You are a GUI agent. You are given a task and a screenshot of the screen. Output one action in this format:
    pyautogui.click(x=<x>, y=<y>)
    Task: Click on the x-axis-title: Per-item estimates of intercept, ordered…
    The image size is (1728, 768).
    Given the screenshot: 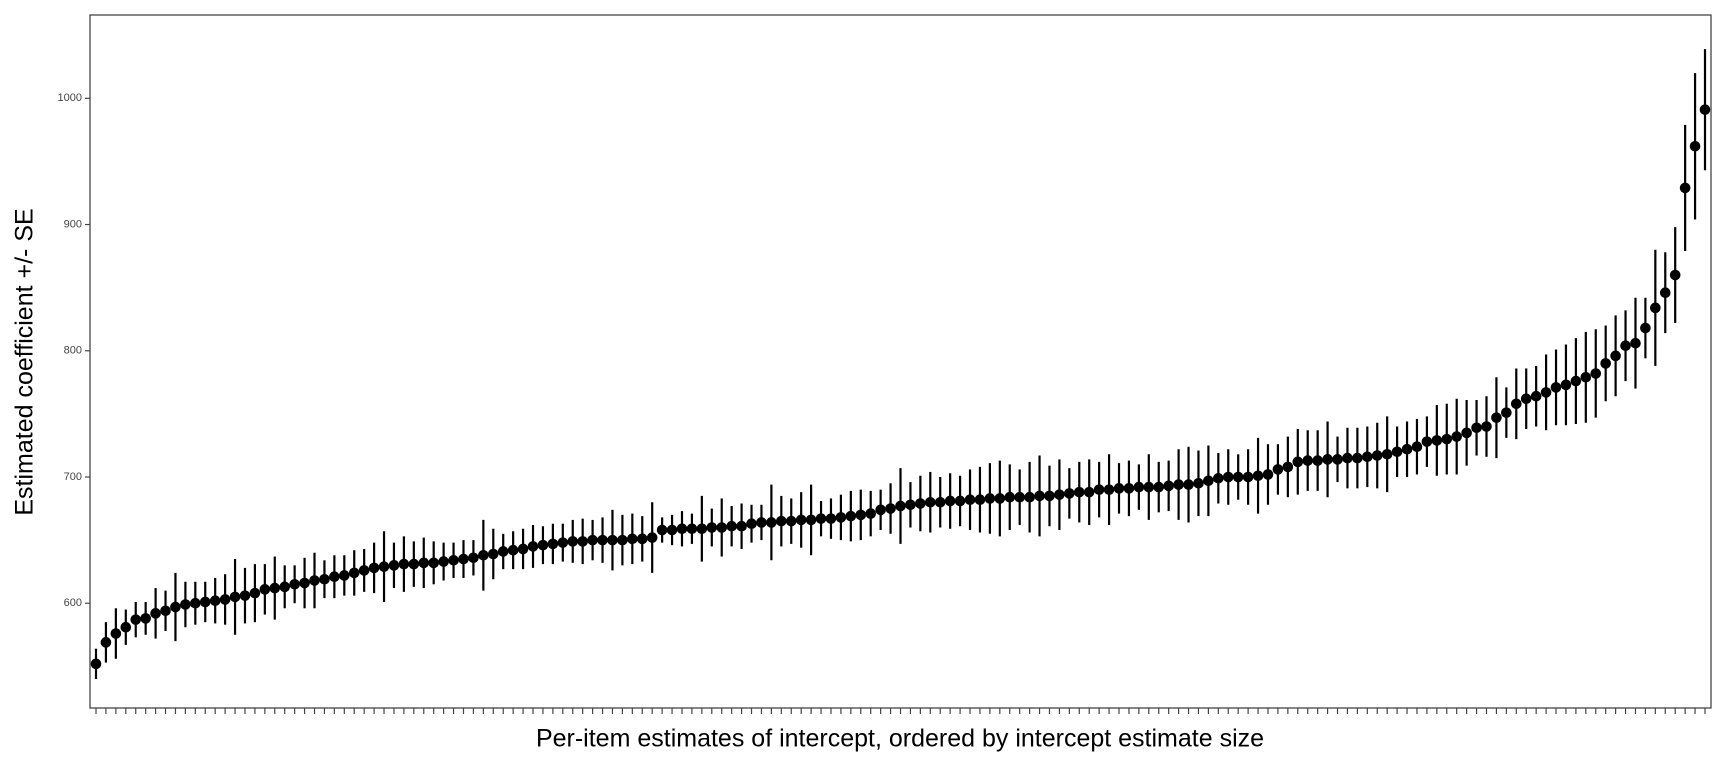 What is the action you would take?
    pyautogui.click(x=900, y=739)
    